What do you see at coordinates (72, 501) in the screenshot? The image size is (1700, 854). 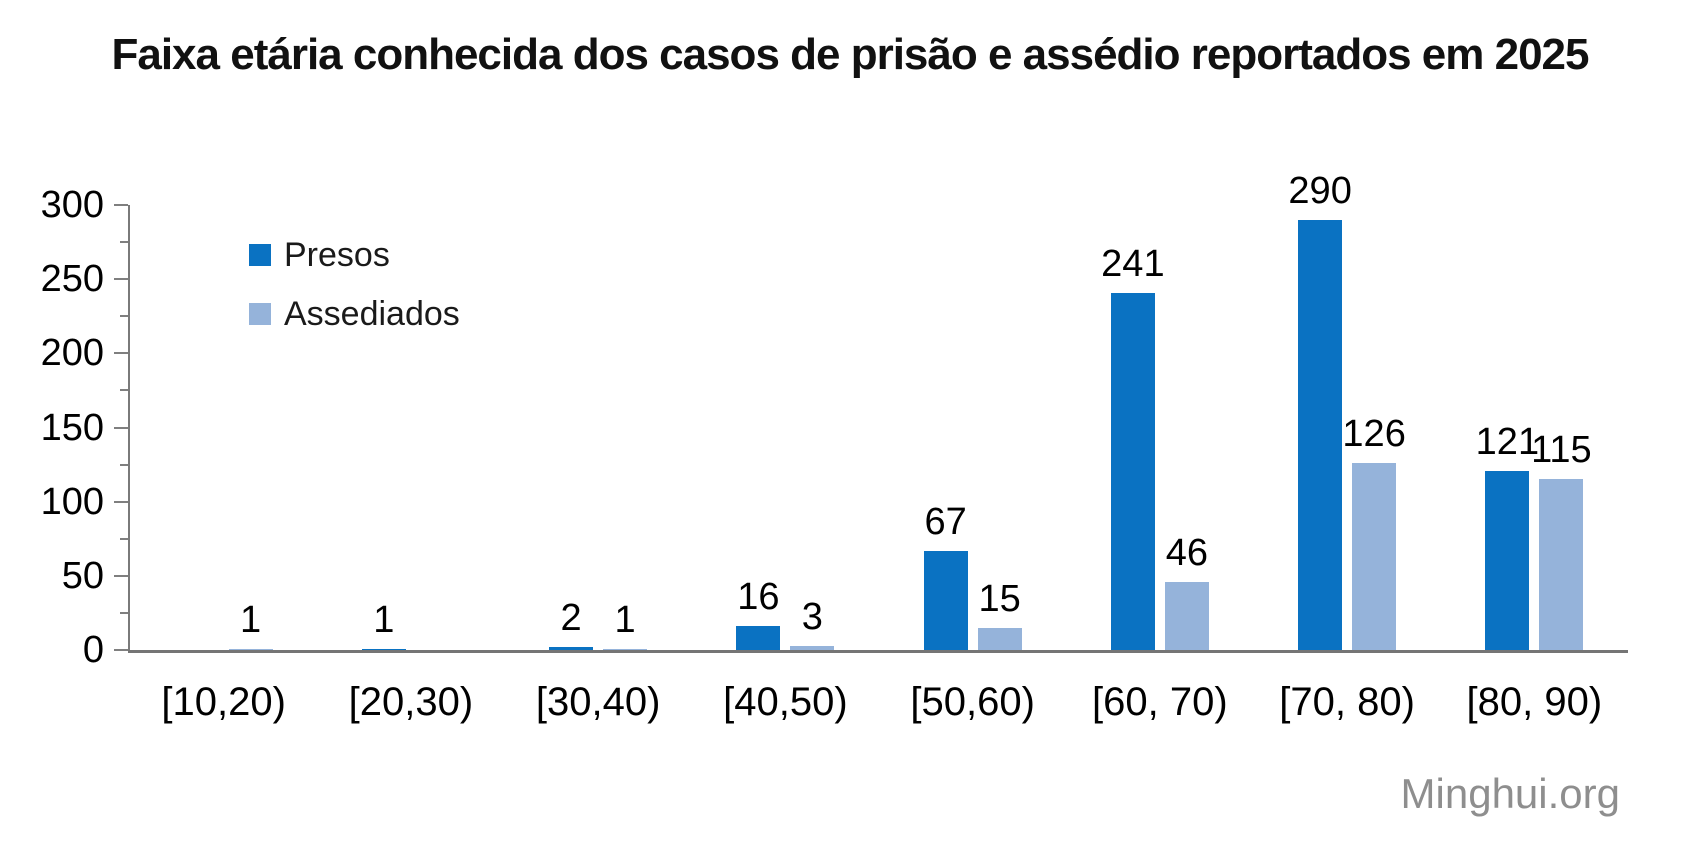 I see `y-axis-label: 100` at bounding box center [72, 501].